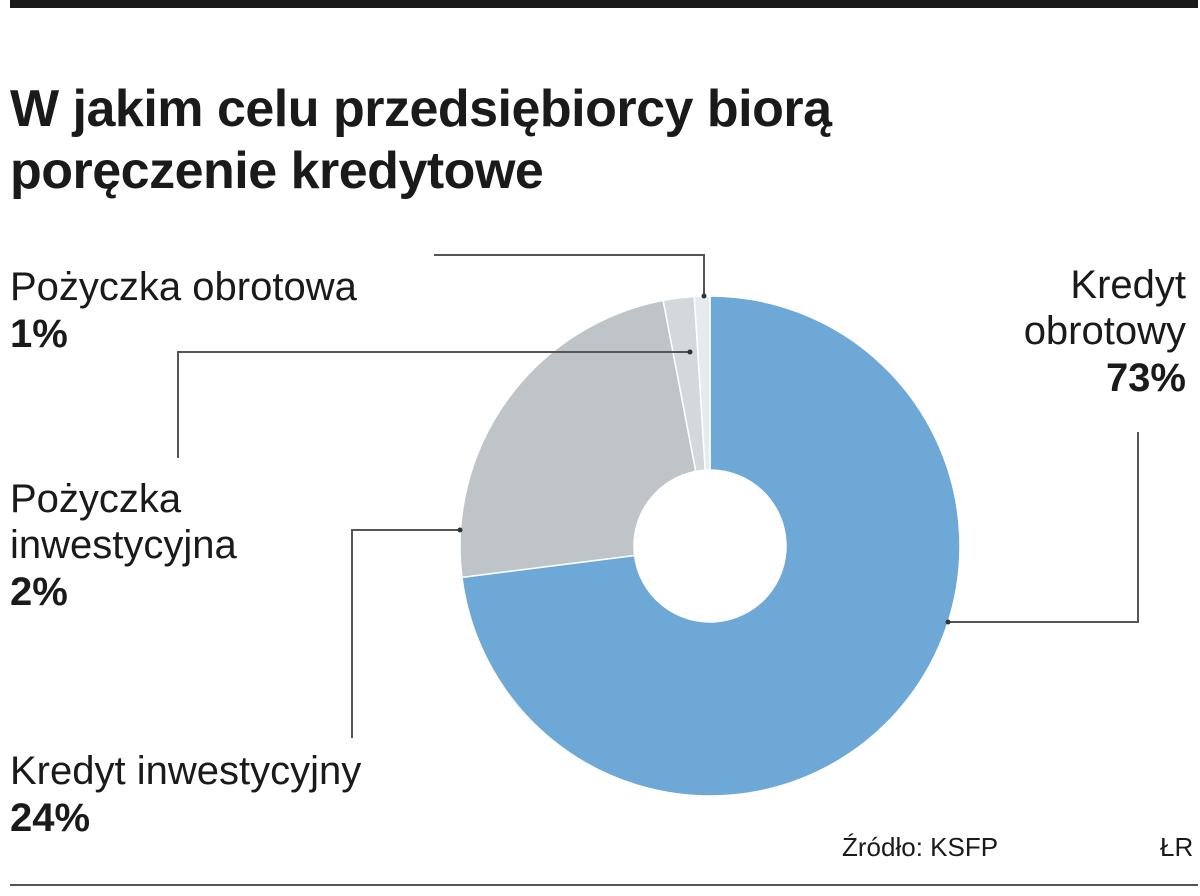 The image size is (1200, 896). Describe the element at coordinates (604, 4) in the screenshot. I see `top-rule` at that location.